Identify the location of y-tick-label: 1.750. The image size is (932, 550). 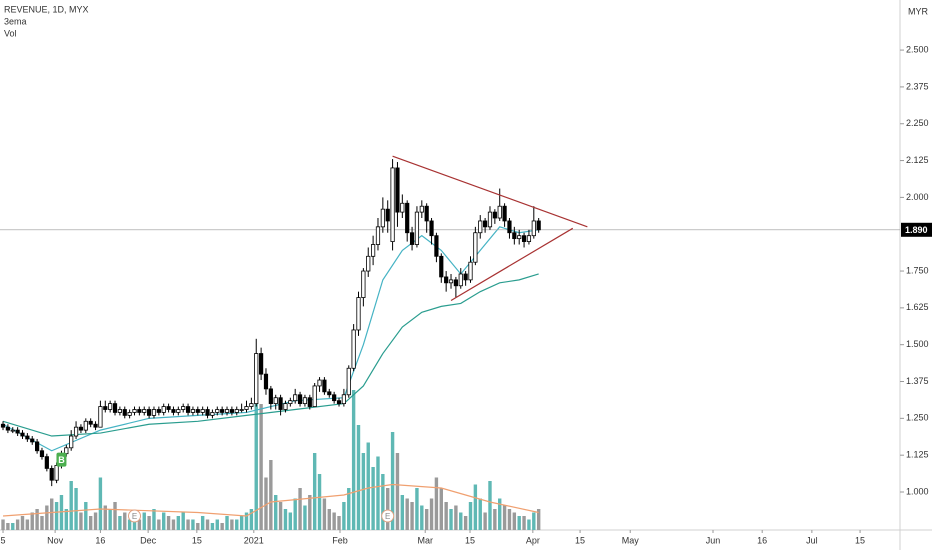
(917, 270).